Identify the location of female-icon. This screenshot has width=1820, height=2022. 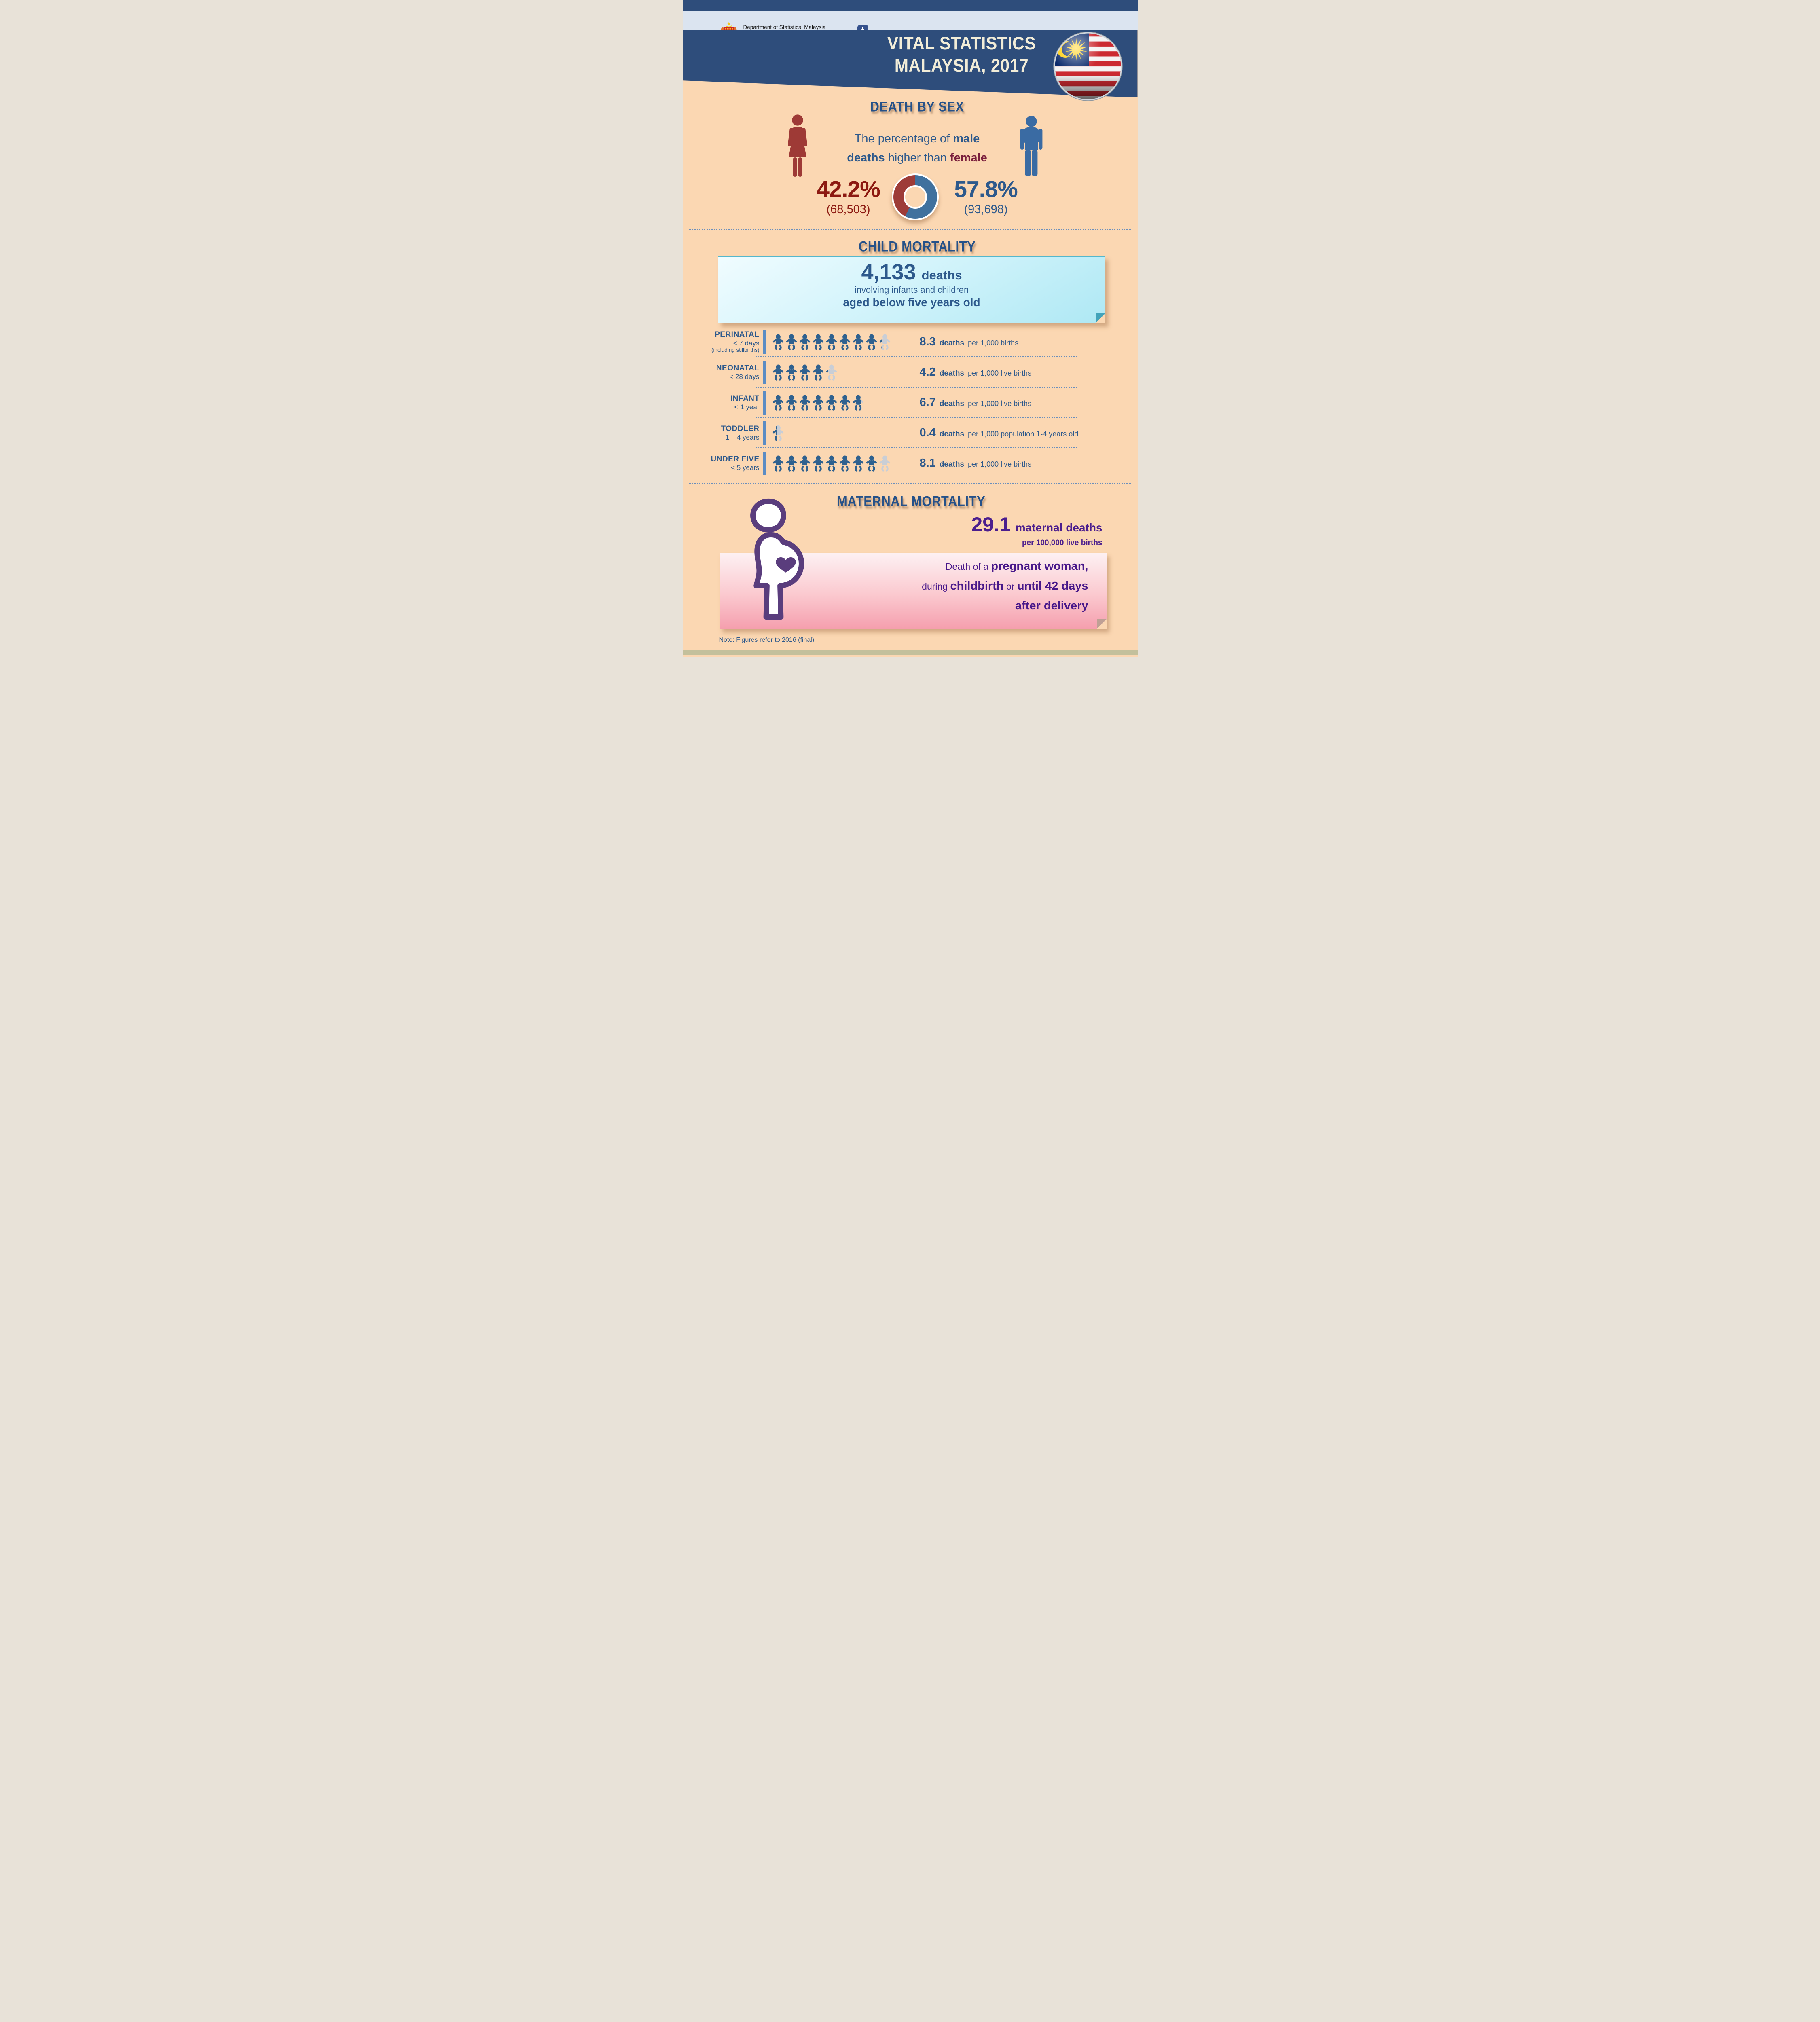
(798, 147).